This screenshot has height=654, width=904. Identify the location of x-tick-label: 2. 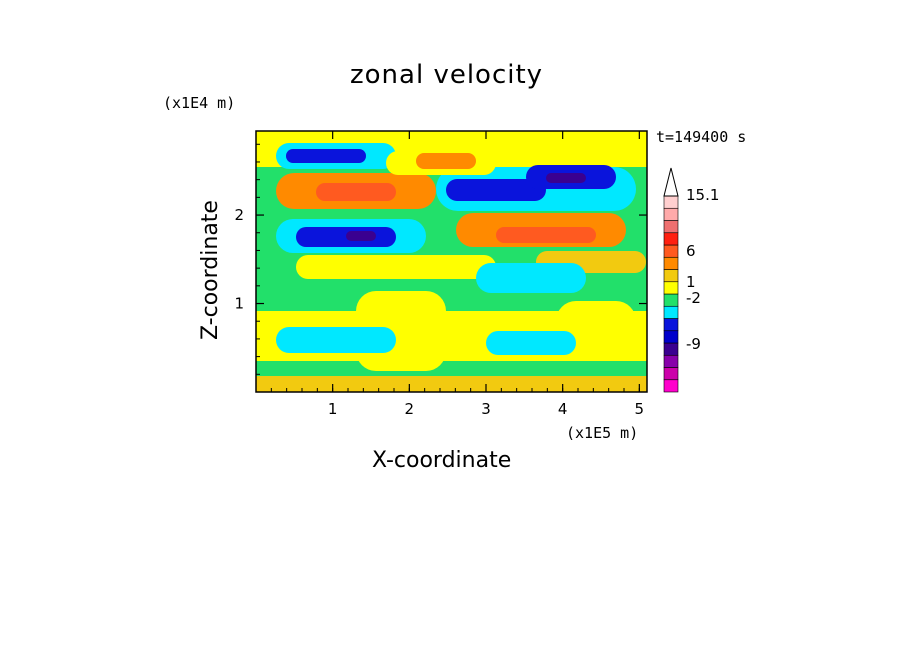
(410, 409).